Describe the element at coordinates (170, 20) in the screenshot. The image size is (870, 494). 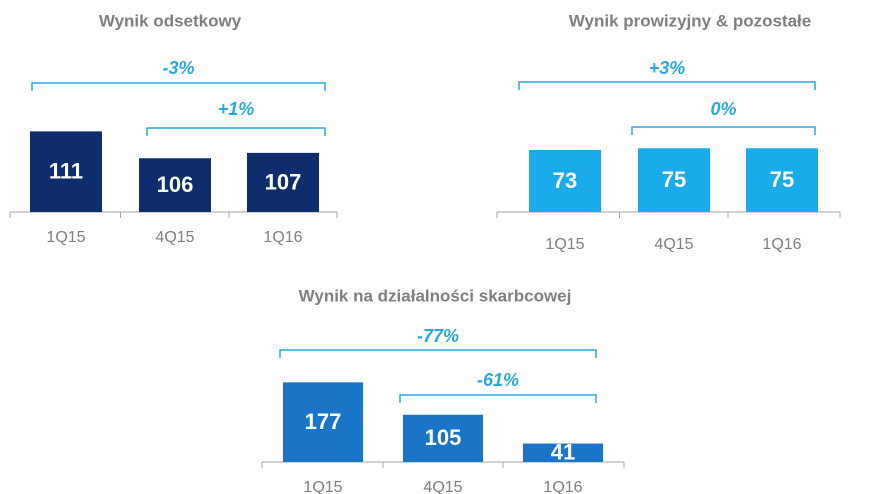
I see `chart-title: Wynik odsetkowy` at that location.